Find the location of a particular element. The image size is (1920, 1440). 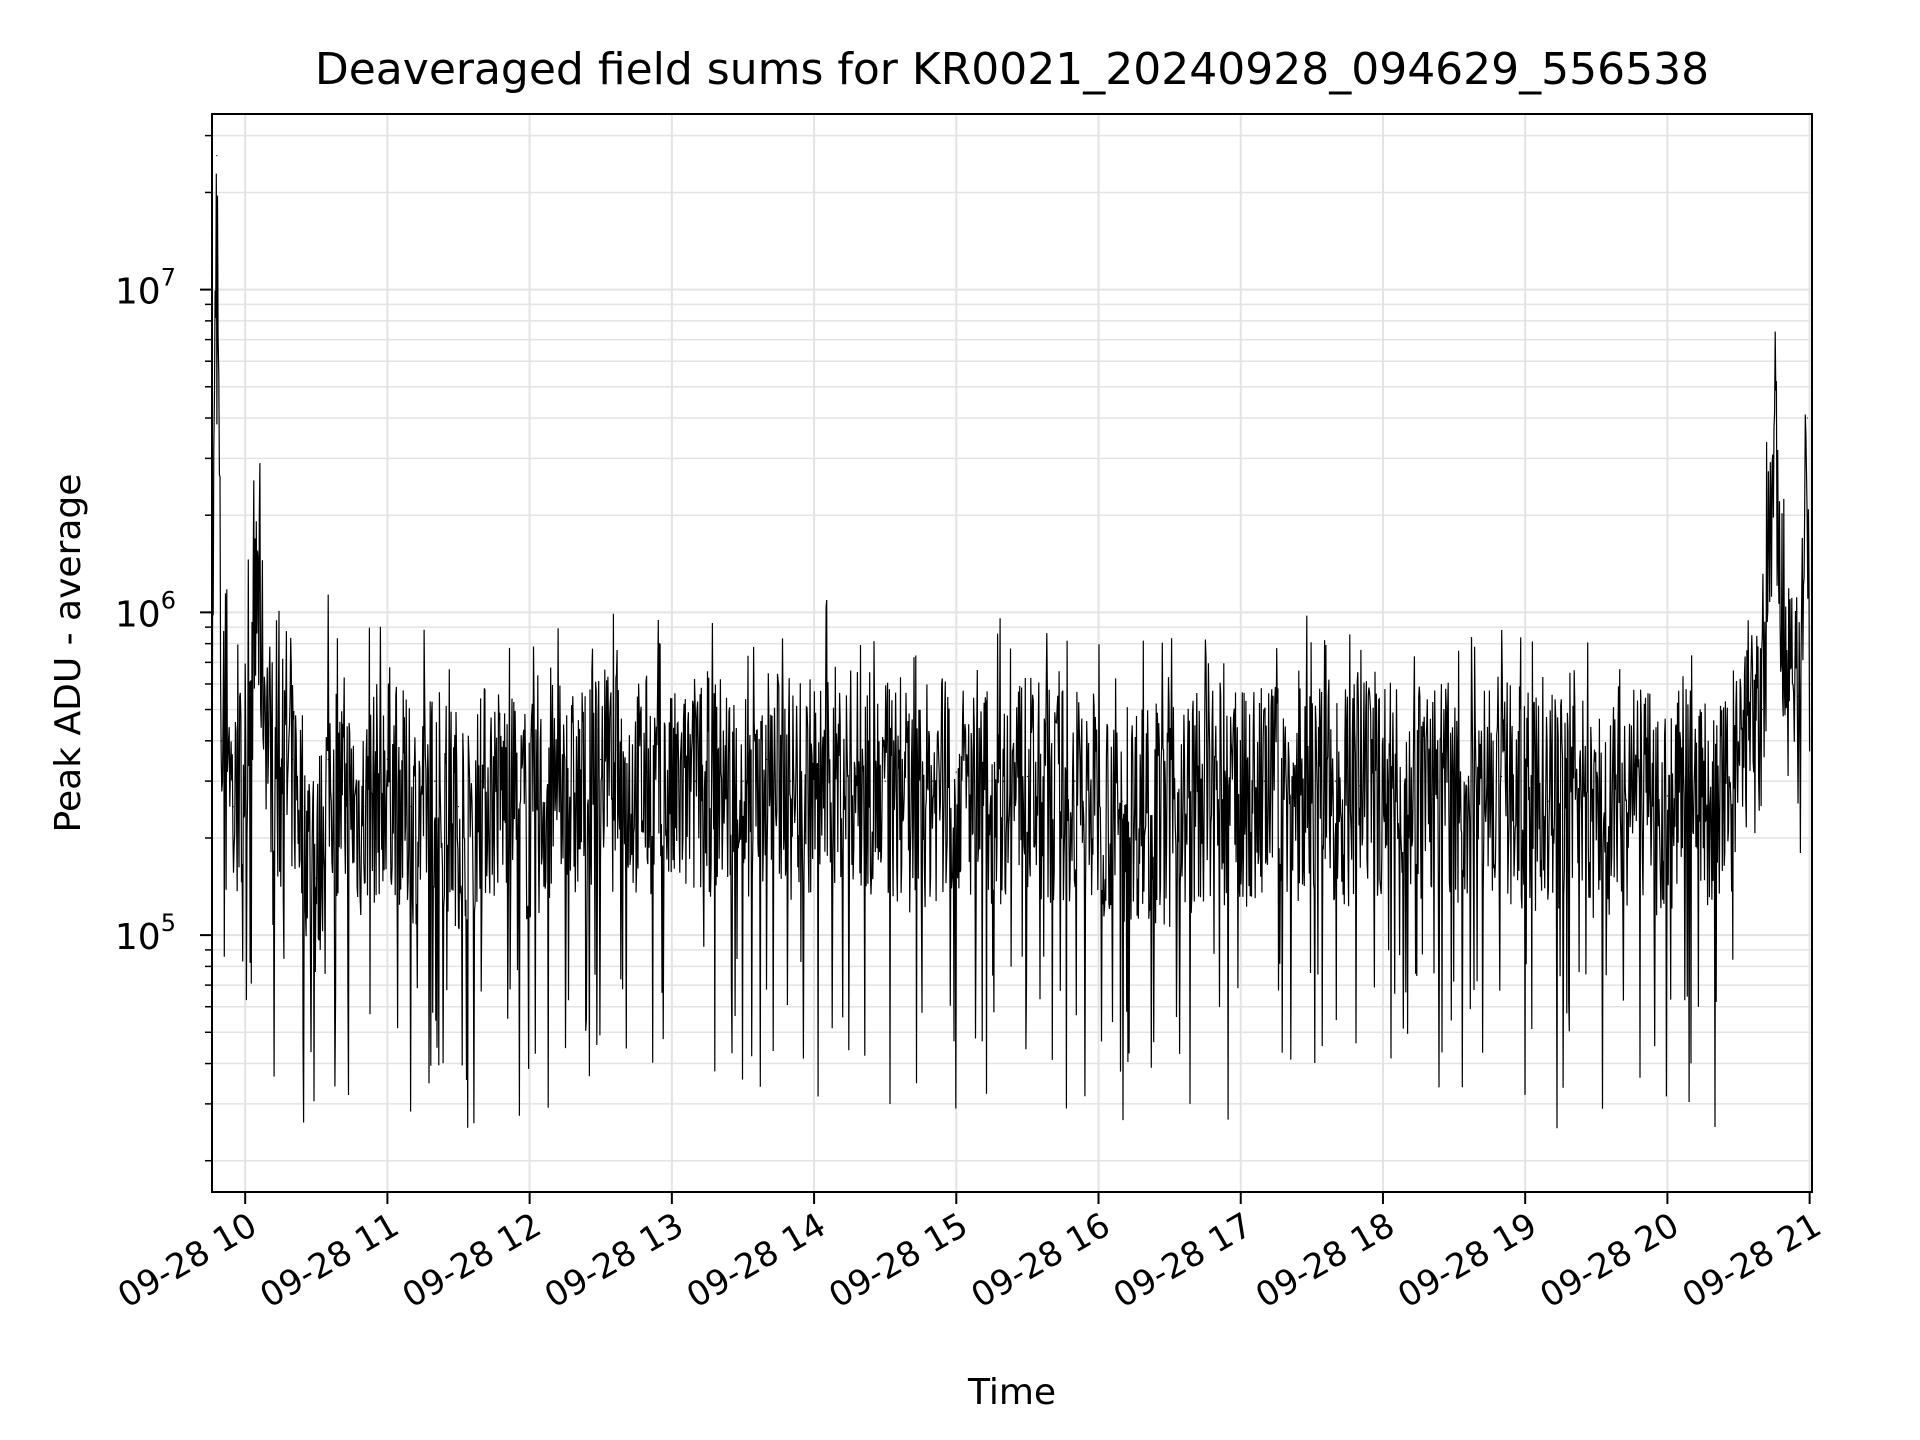

y-tick-exponent: 5 is located at coordinates (168, 923).